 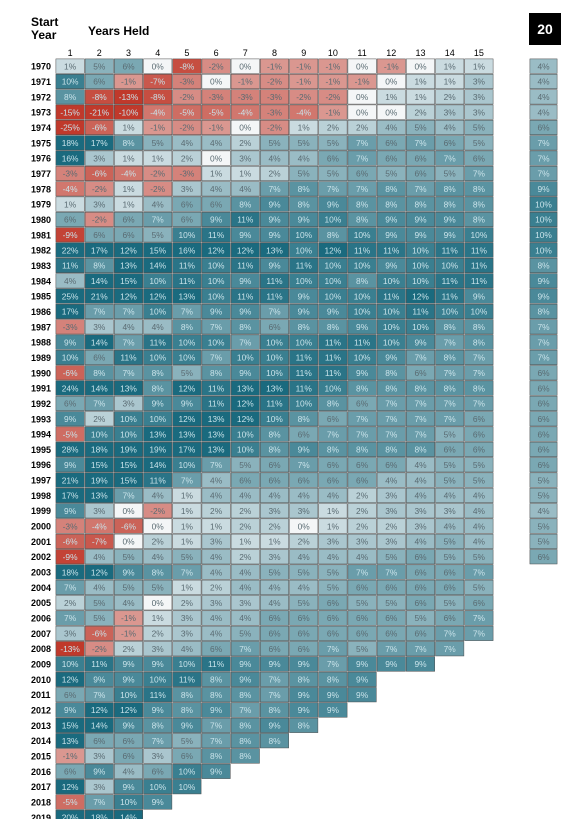 What do you see at coordinates (304, 618) in the screenshot?
I see `heatmap-cell-2006-9-label: 6%` at bounding box center [304, 618].